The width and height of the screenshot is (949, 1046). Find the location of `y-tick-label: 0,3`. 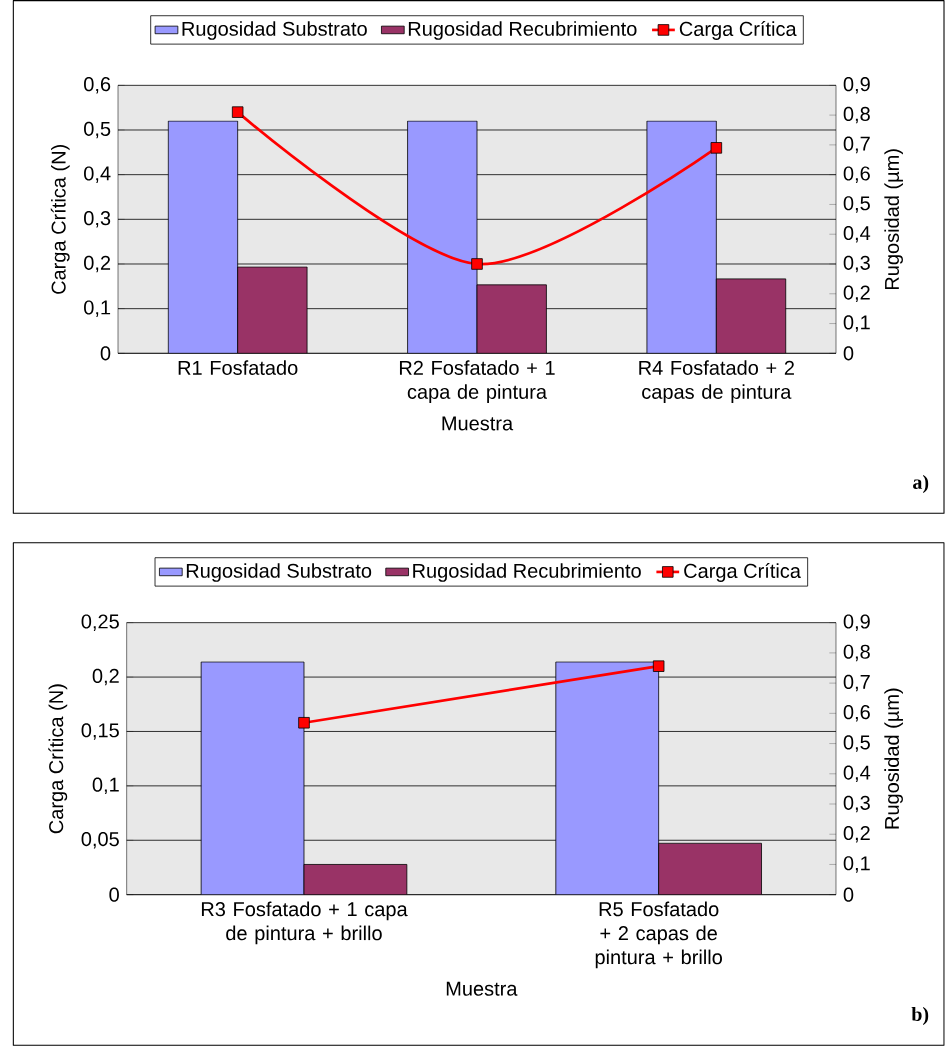

y-tick-label: 0,3 is located at coordinates (97, 219).